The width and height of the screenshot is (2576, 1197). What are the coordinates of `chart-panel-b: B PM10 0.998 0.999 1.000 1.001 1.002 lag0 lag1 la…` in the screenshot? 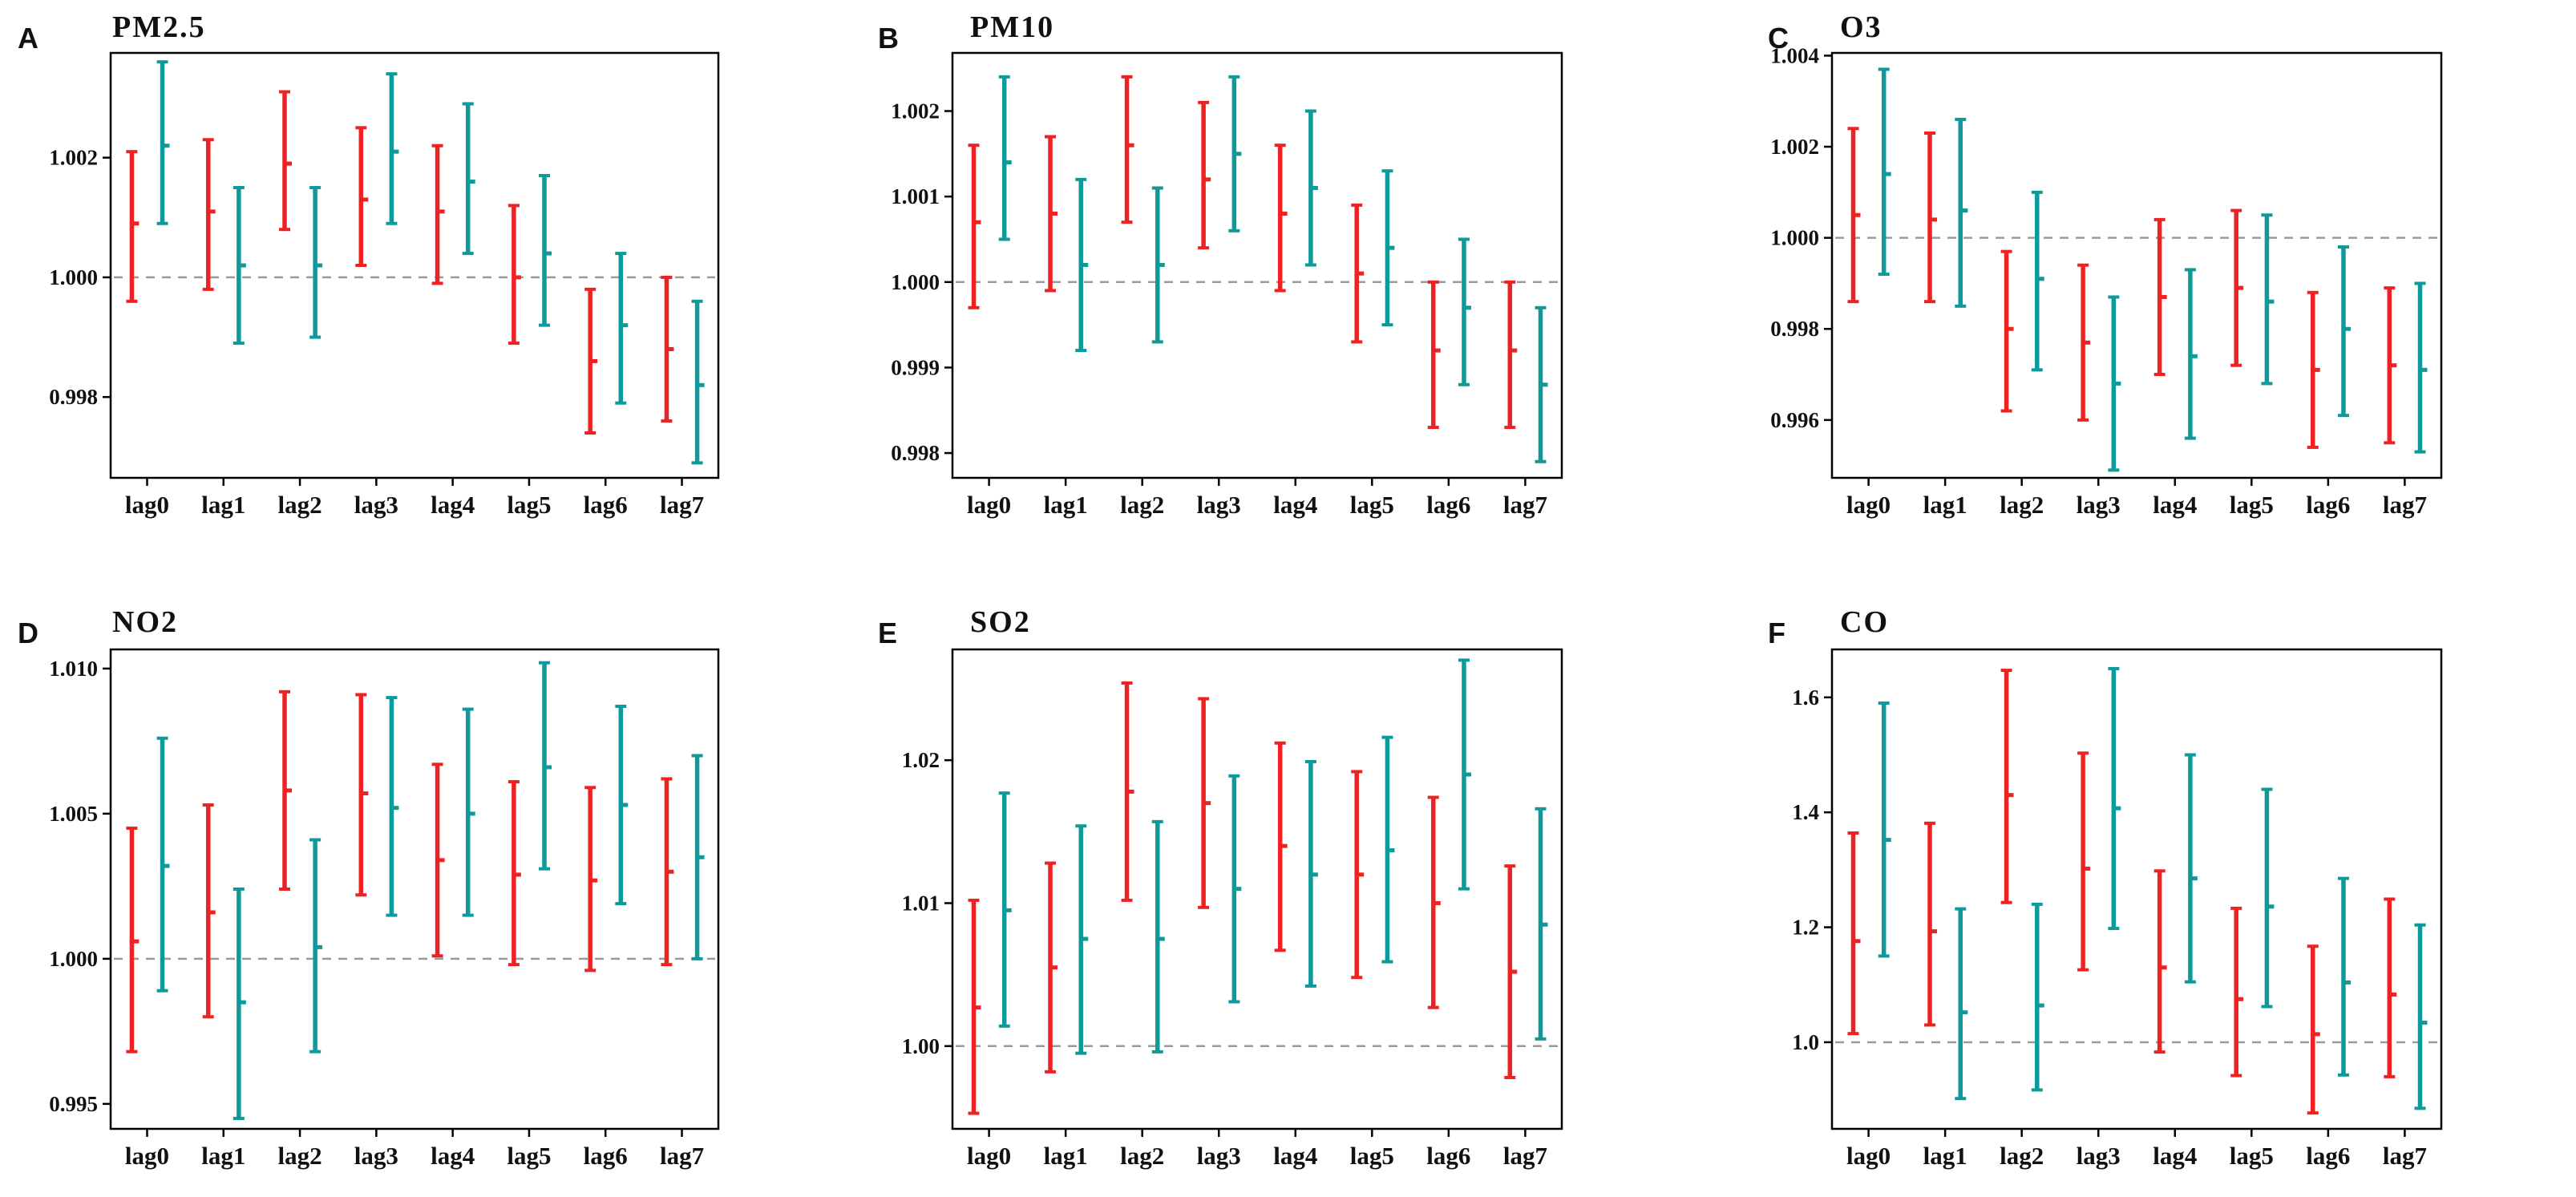 It's located at (1220, 264).